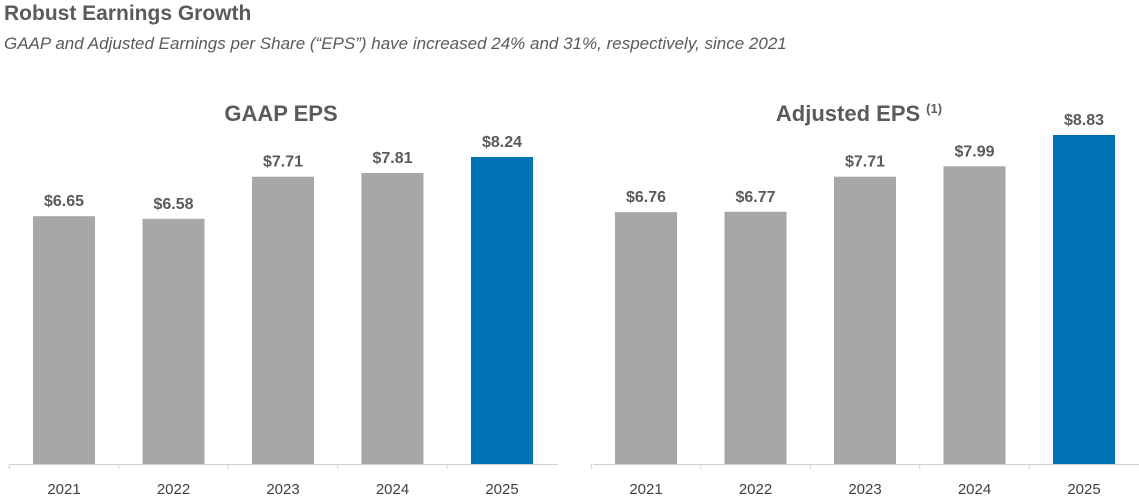 This screenshot has width=1139, height=499. Describe the element at coordinates (64, 201) in the screenshot. I see `data-label: $6.65` at that location.